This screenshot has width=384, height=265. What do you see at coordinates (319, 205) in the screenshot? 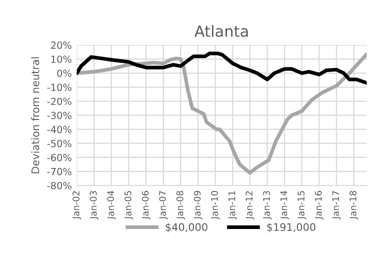
I see `x-tick-label: Jan-16` at bounding box center [319, 205].